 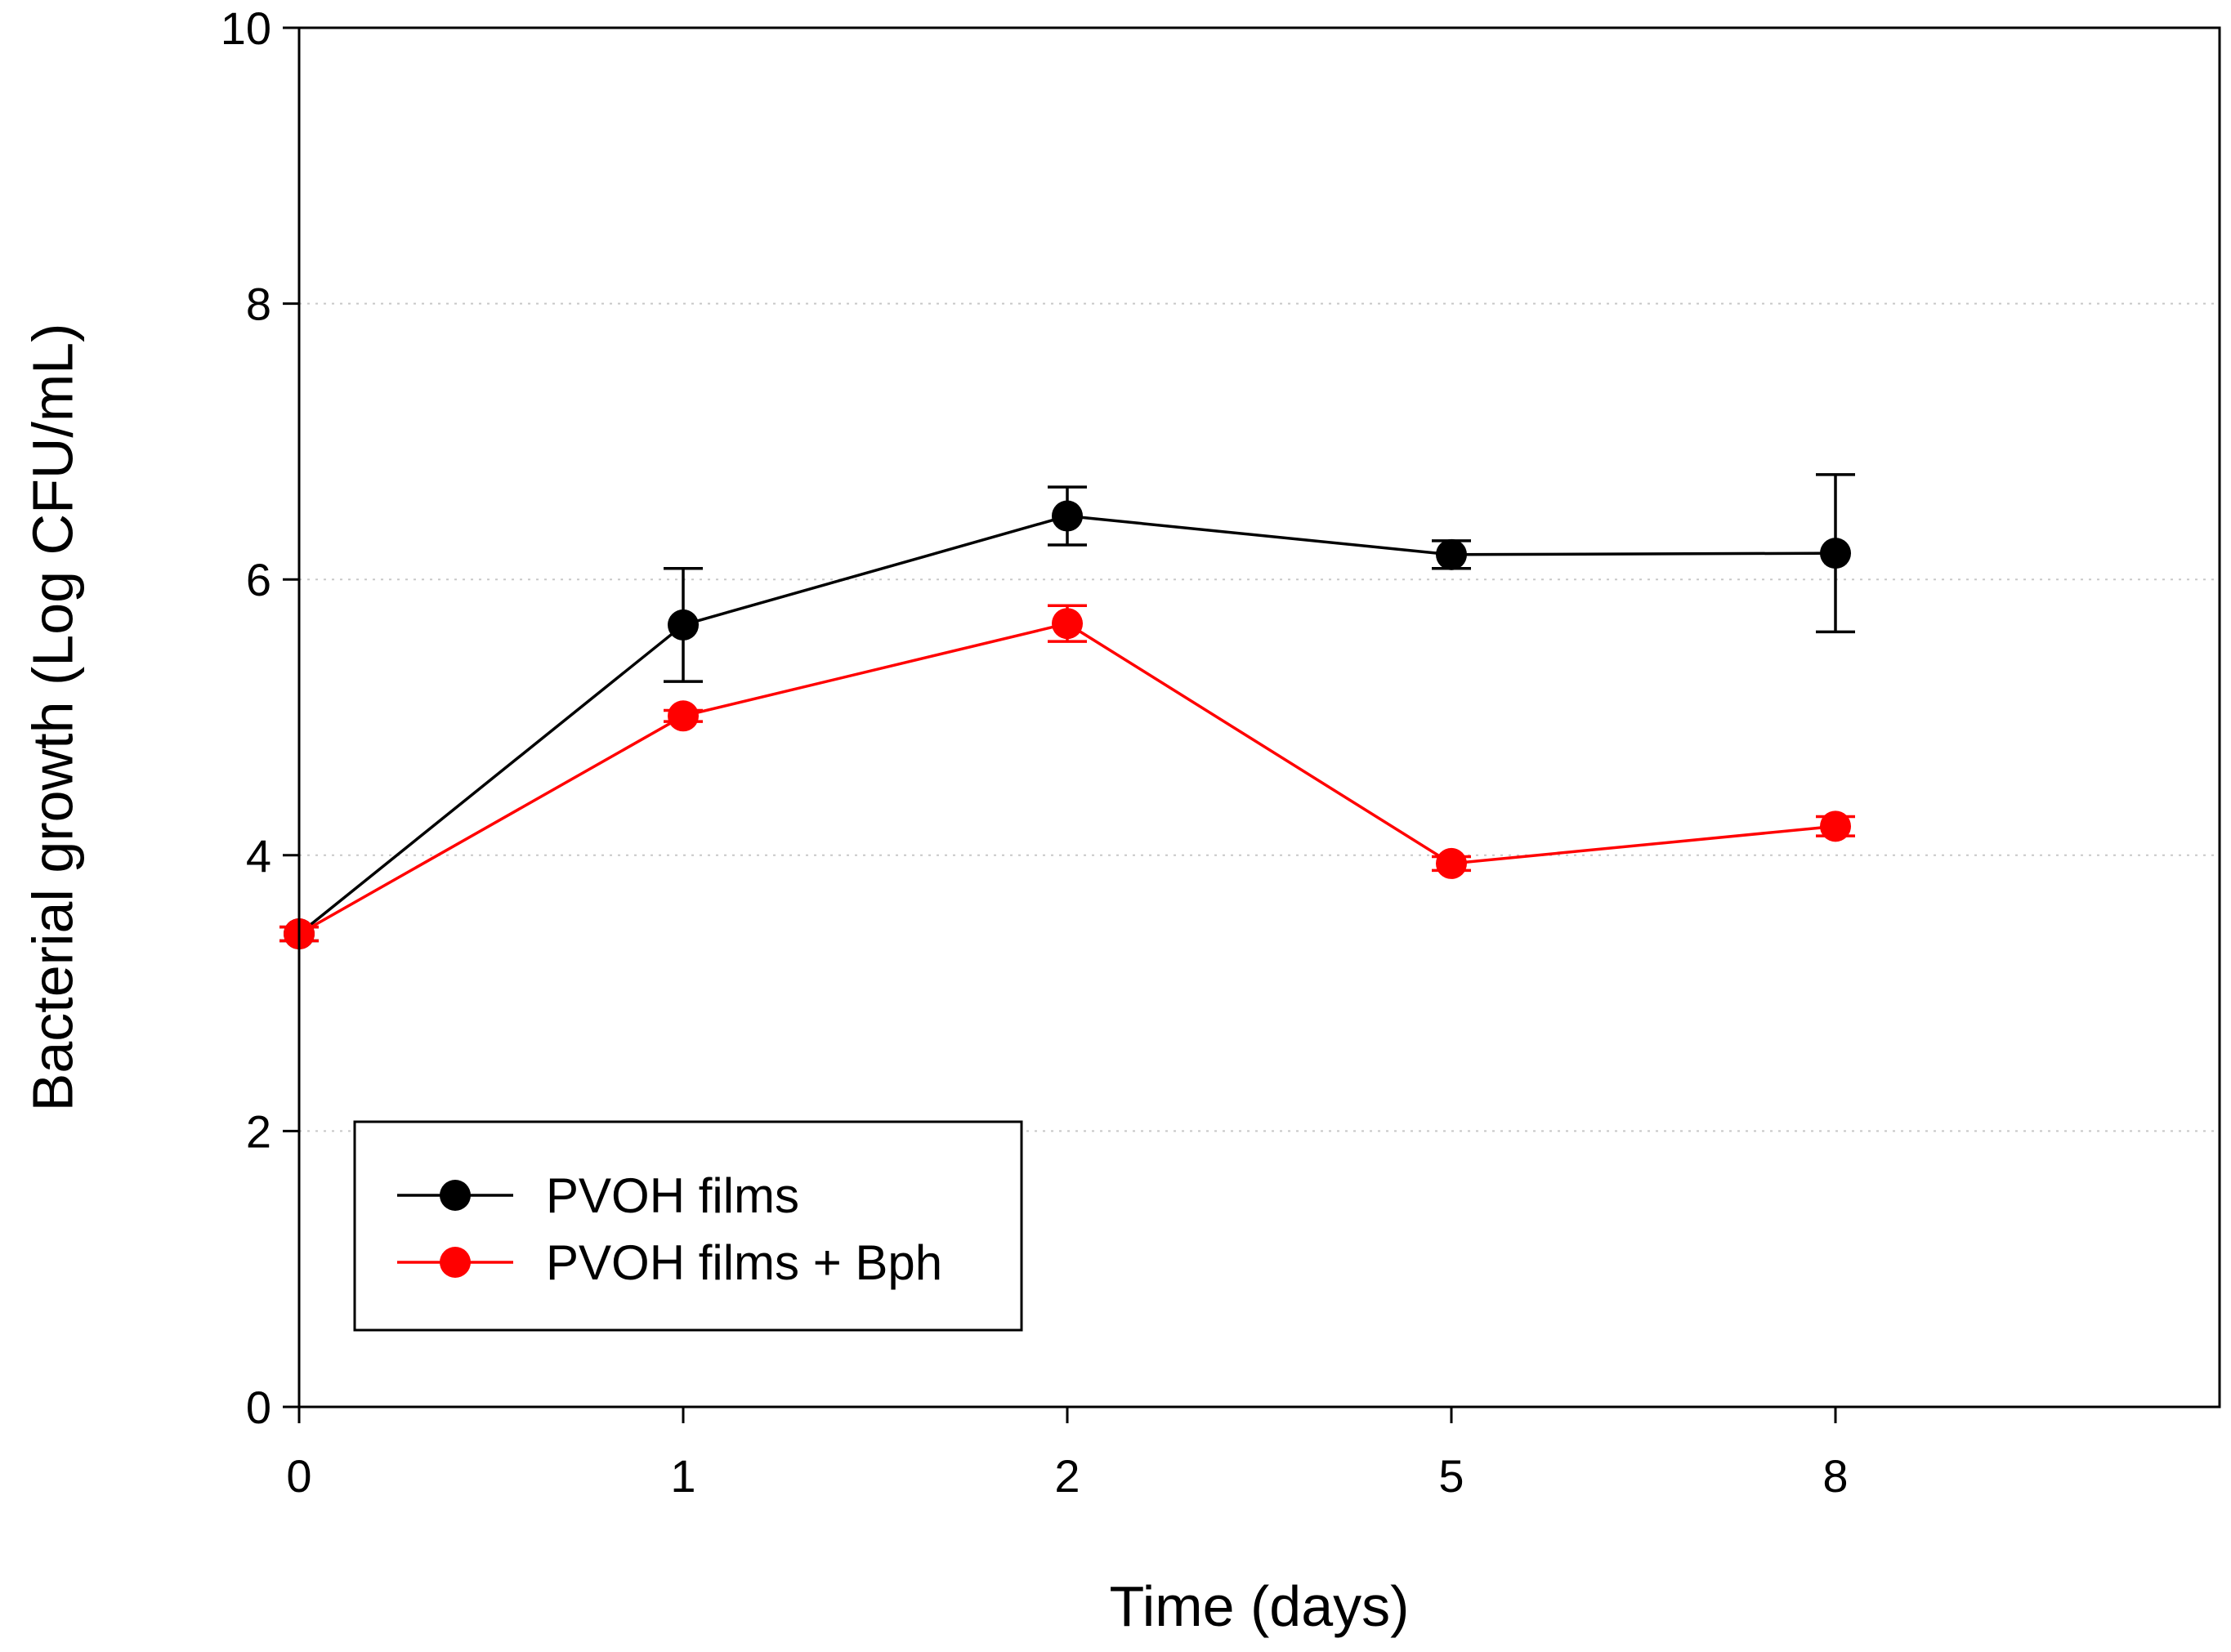 I want to click on legend: PVOH films PVOH films + Bph, so click(x=688, y=1226).